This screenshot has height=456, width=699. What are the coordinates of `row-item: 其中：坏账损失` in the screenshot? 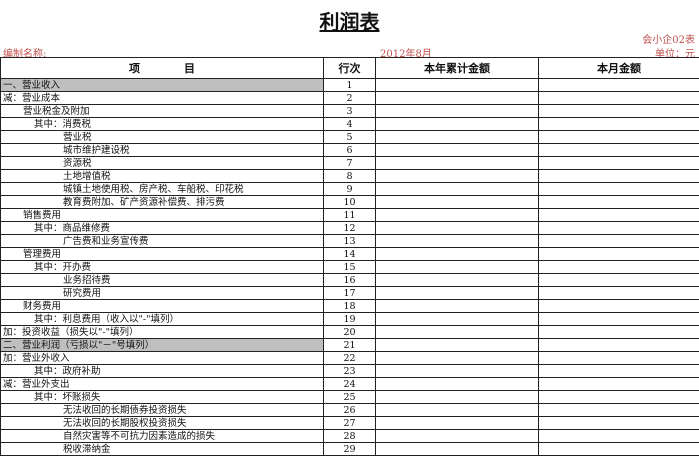 It's located at (162, 397).